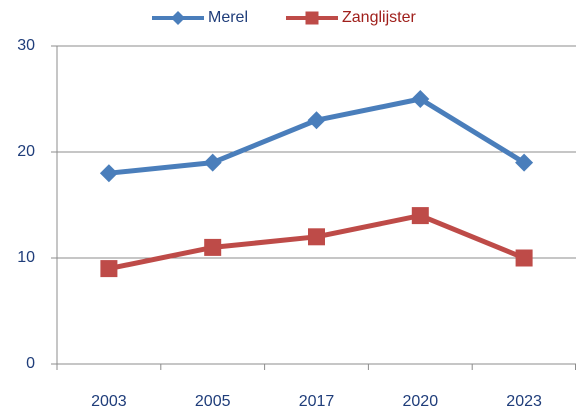 The image size is (576, 409). Describe the element at coordinates (26, 45) in the screenshot. I see `y-tick-label: 30` at that location.